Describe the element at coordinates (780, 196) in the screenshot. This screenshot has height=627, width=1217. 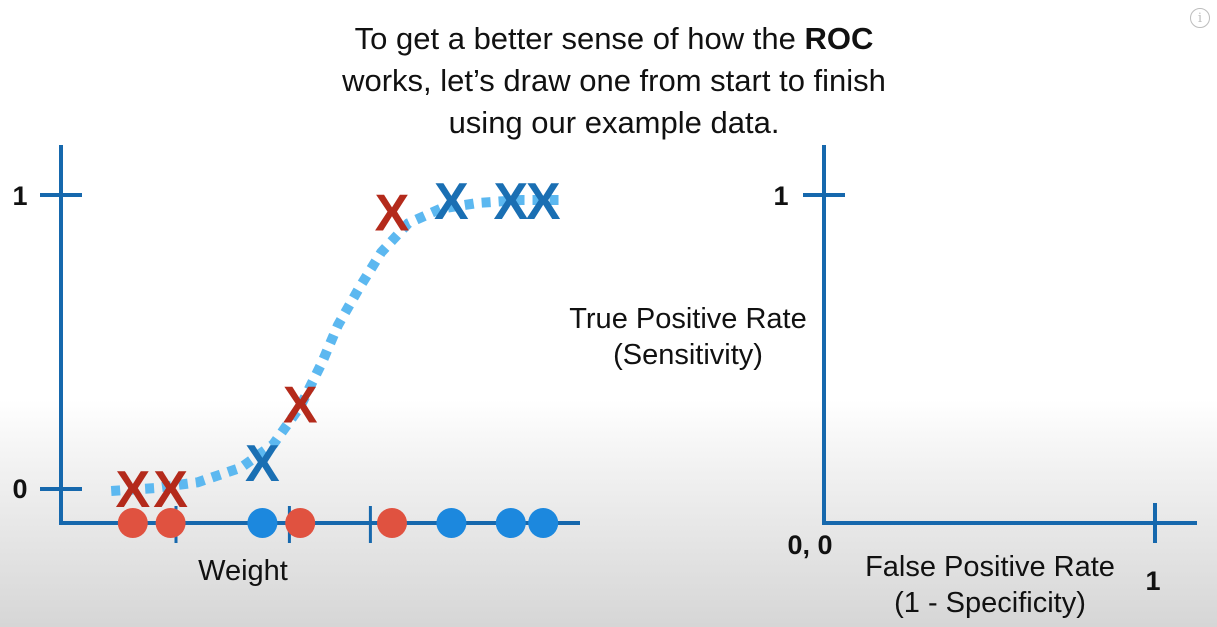
I see `roc-y-tick-label-1: 1` at that location.